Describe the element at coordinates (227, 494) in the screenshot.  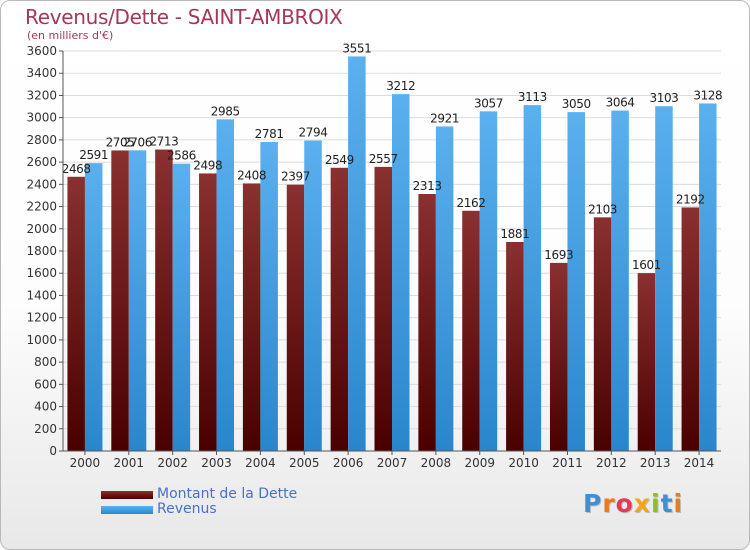
I see `legend-label-dette: Montant de la Dette` at that location.